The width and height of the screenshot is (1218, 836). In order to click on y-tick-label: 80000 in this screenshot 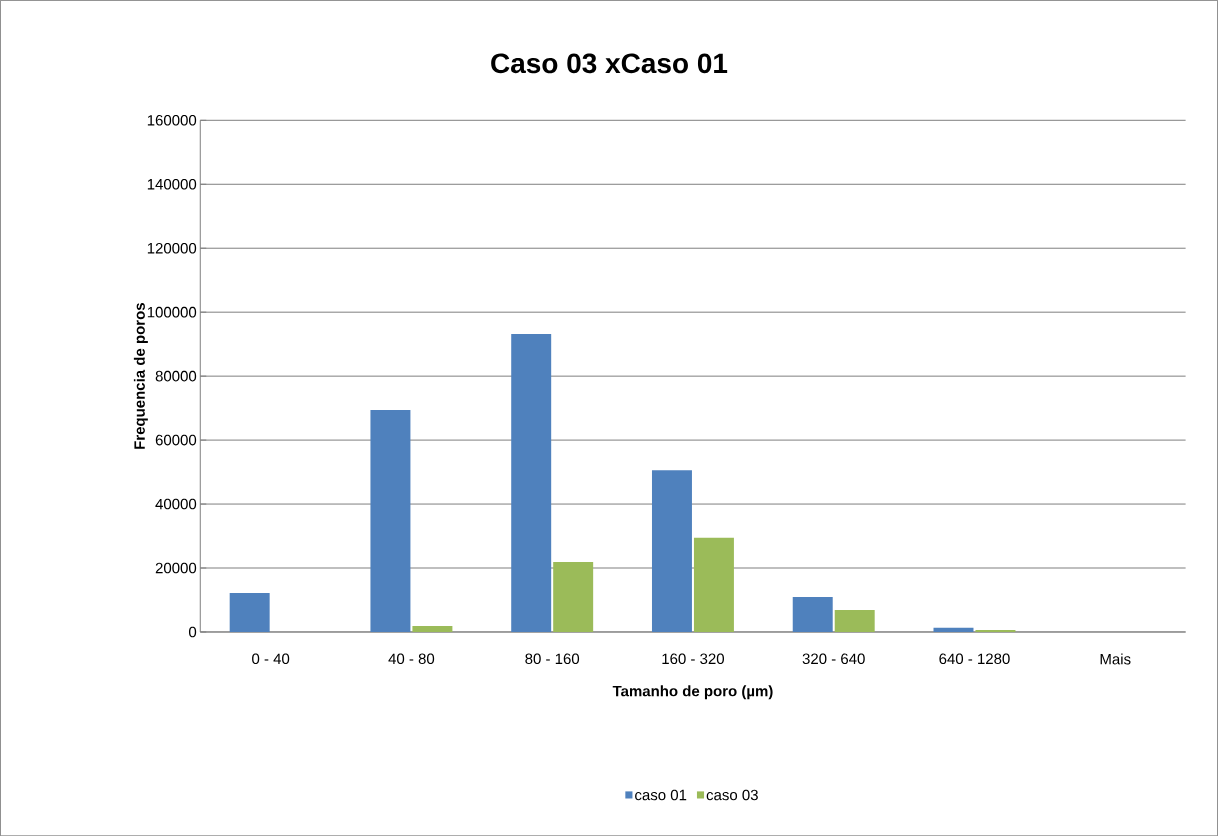, I will do `click(176, 376)`.